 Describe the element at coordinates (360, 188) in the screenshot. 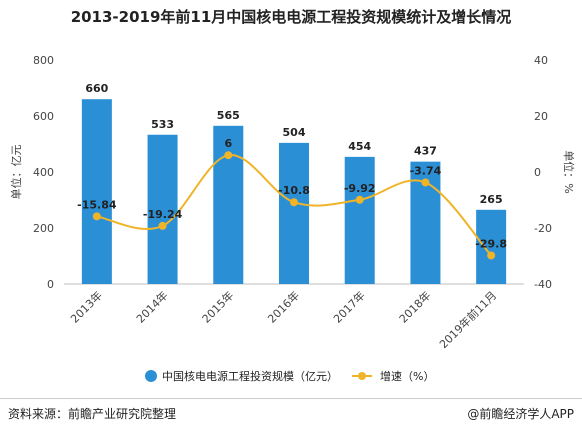

I see `growth-value-label: -9.92` at that location.